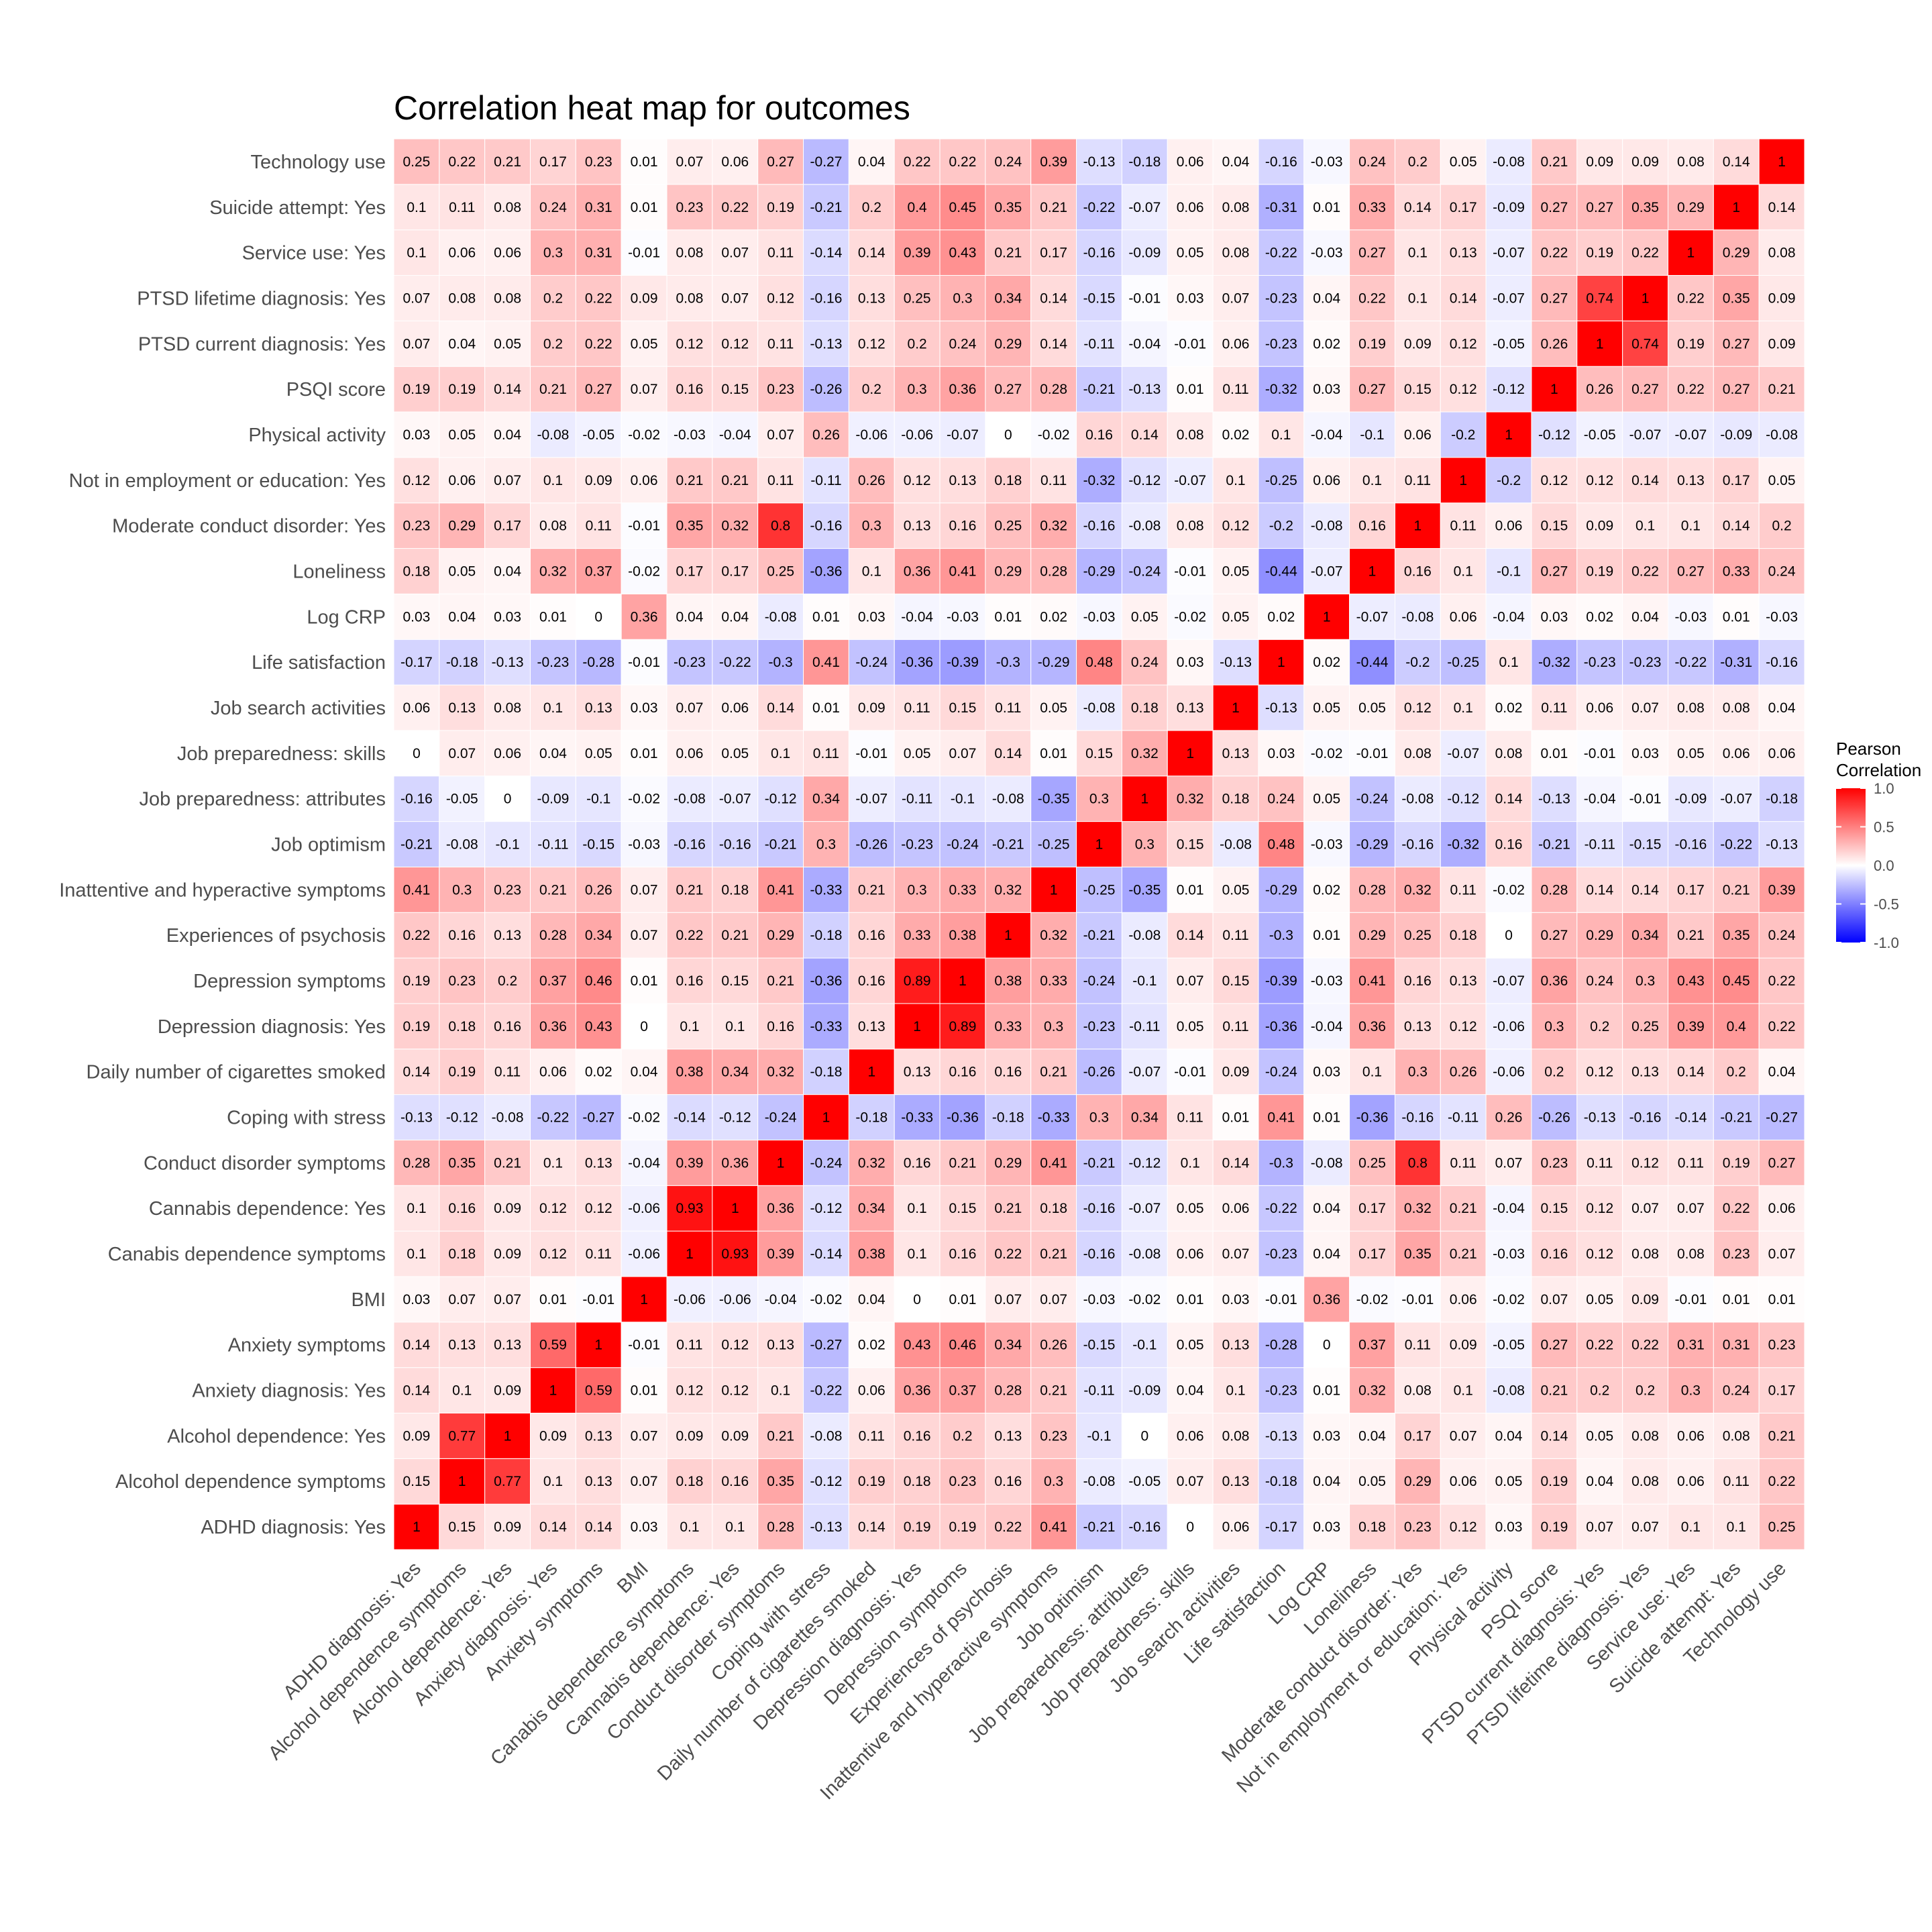  I want to click on cell-value-label: -0.07, so click(1190, 480).